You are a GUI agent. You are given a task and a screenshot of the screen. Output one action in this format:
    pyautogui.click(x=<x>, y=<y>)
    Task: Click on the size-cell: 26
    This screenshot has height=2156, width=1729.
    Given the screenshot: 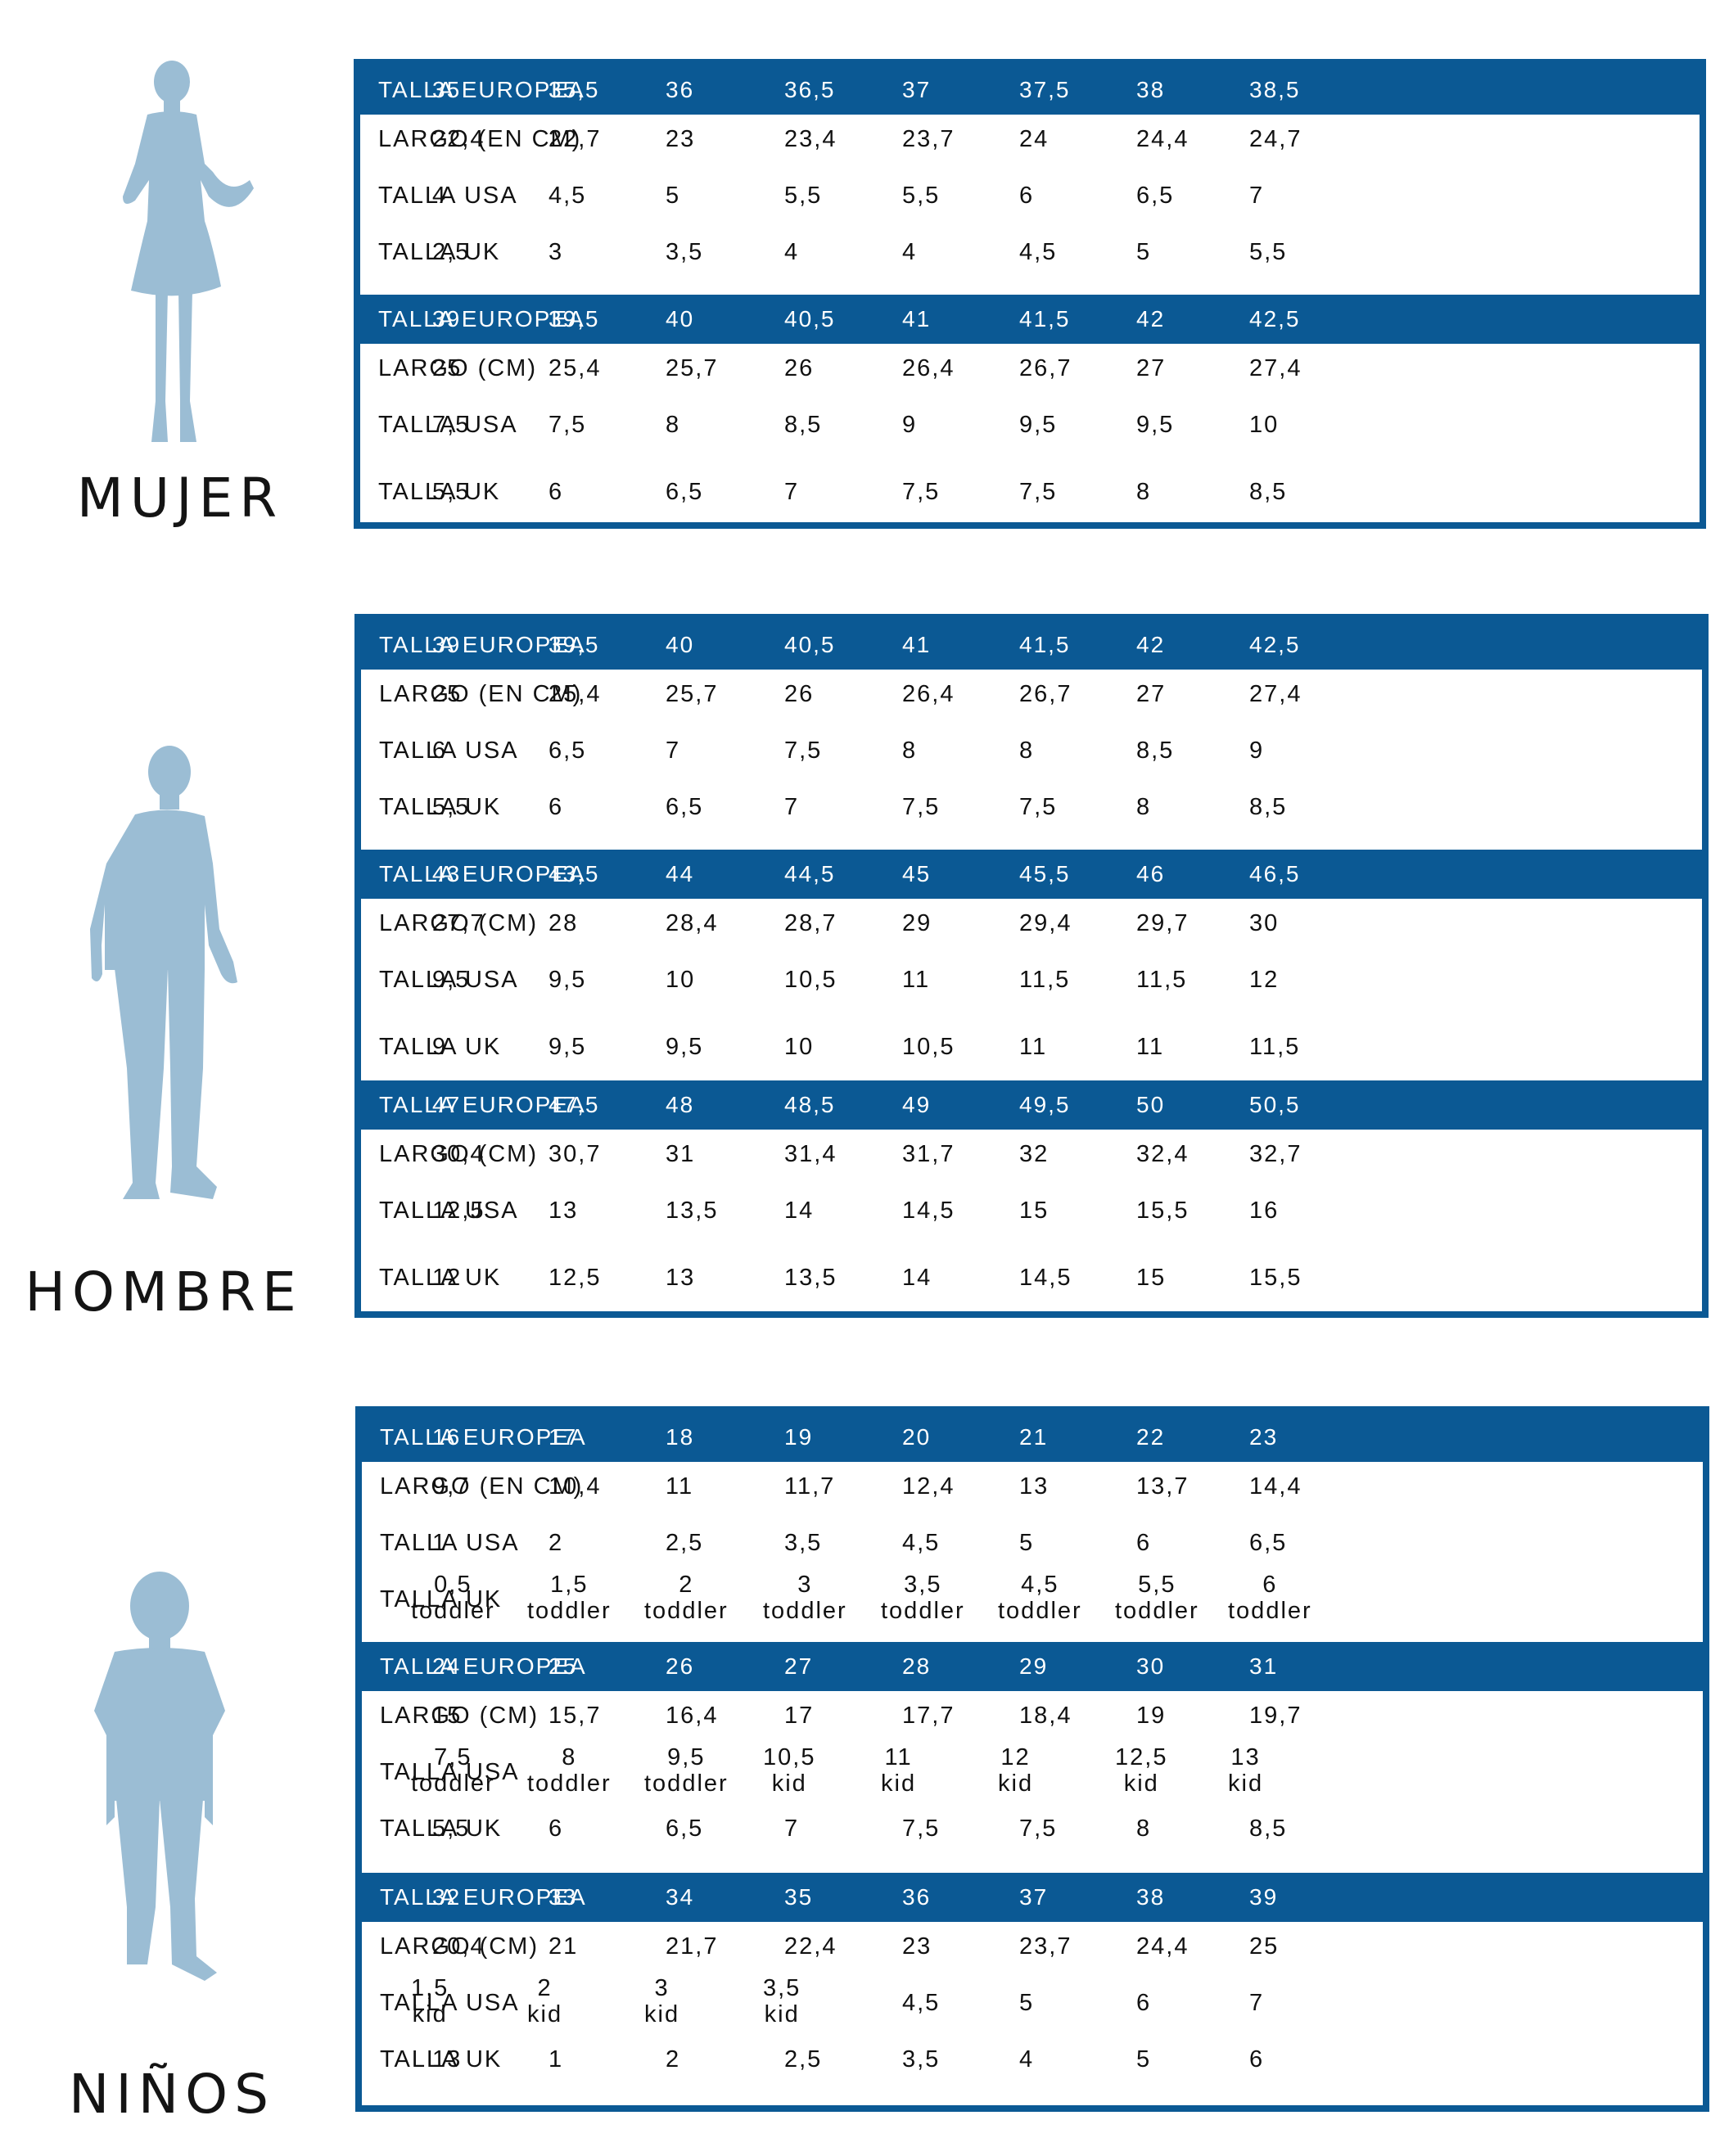 What is the action you would take?
    pyautogui.click(x=799, y=694)
    